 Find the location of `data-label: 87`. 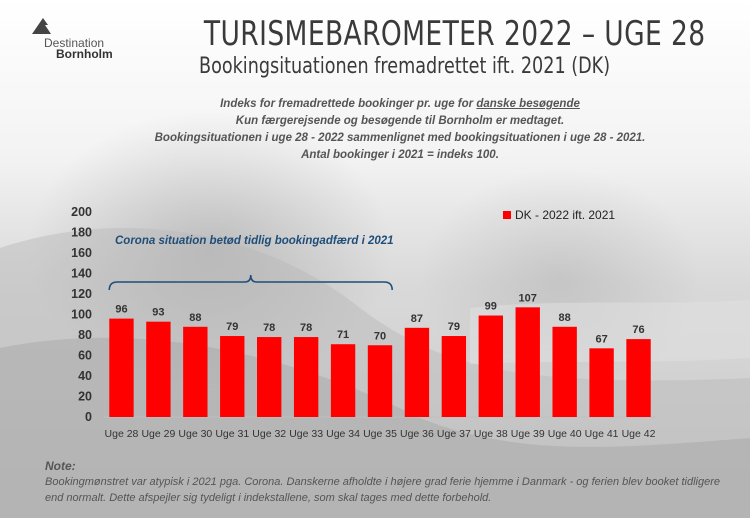

data-label: 87 is located at coordinates (417, 319).